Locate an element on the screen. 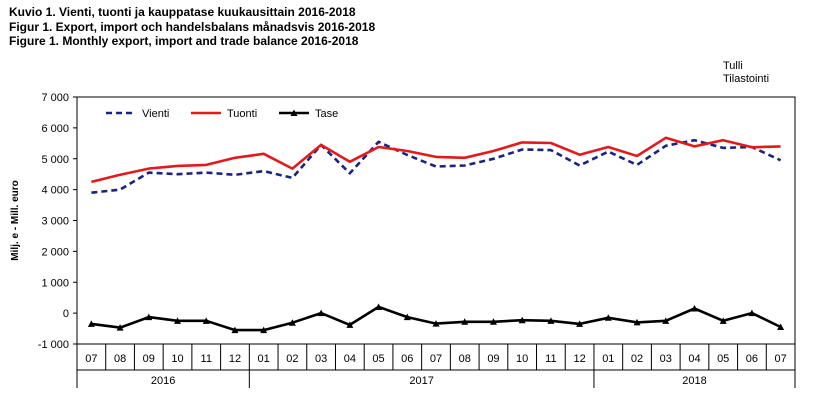 Image resolution: width=832 pixels, height=416 pixels. series-line-tuonti is located at coordinates (436, 160).